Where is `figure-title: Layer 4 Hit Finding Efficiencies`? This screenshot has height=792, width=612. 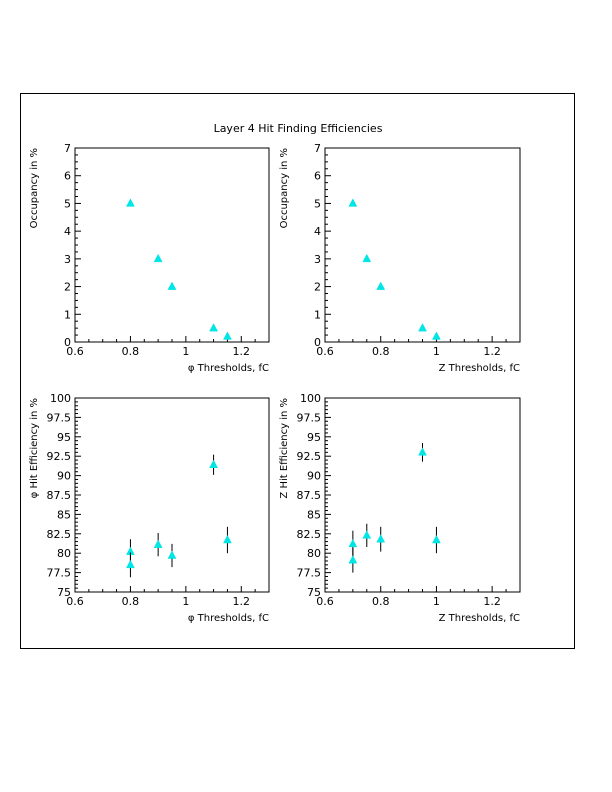
figure-title: Layer 4 Hit Finding Efficiencies is located at coordinates (298, 128).